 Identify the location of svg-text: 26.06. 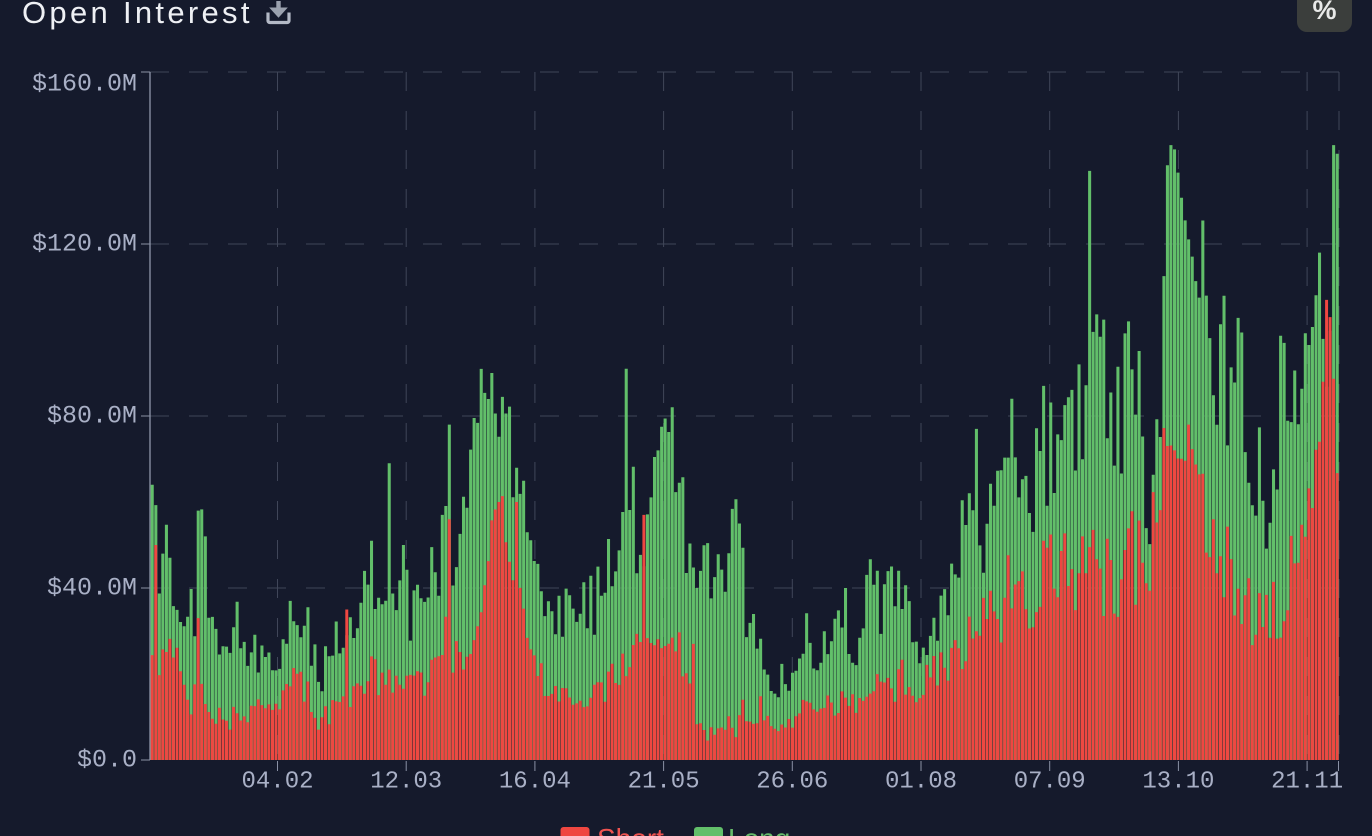
(792, 782).